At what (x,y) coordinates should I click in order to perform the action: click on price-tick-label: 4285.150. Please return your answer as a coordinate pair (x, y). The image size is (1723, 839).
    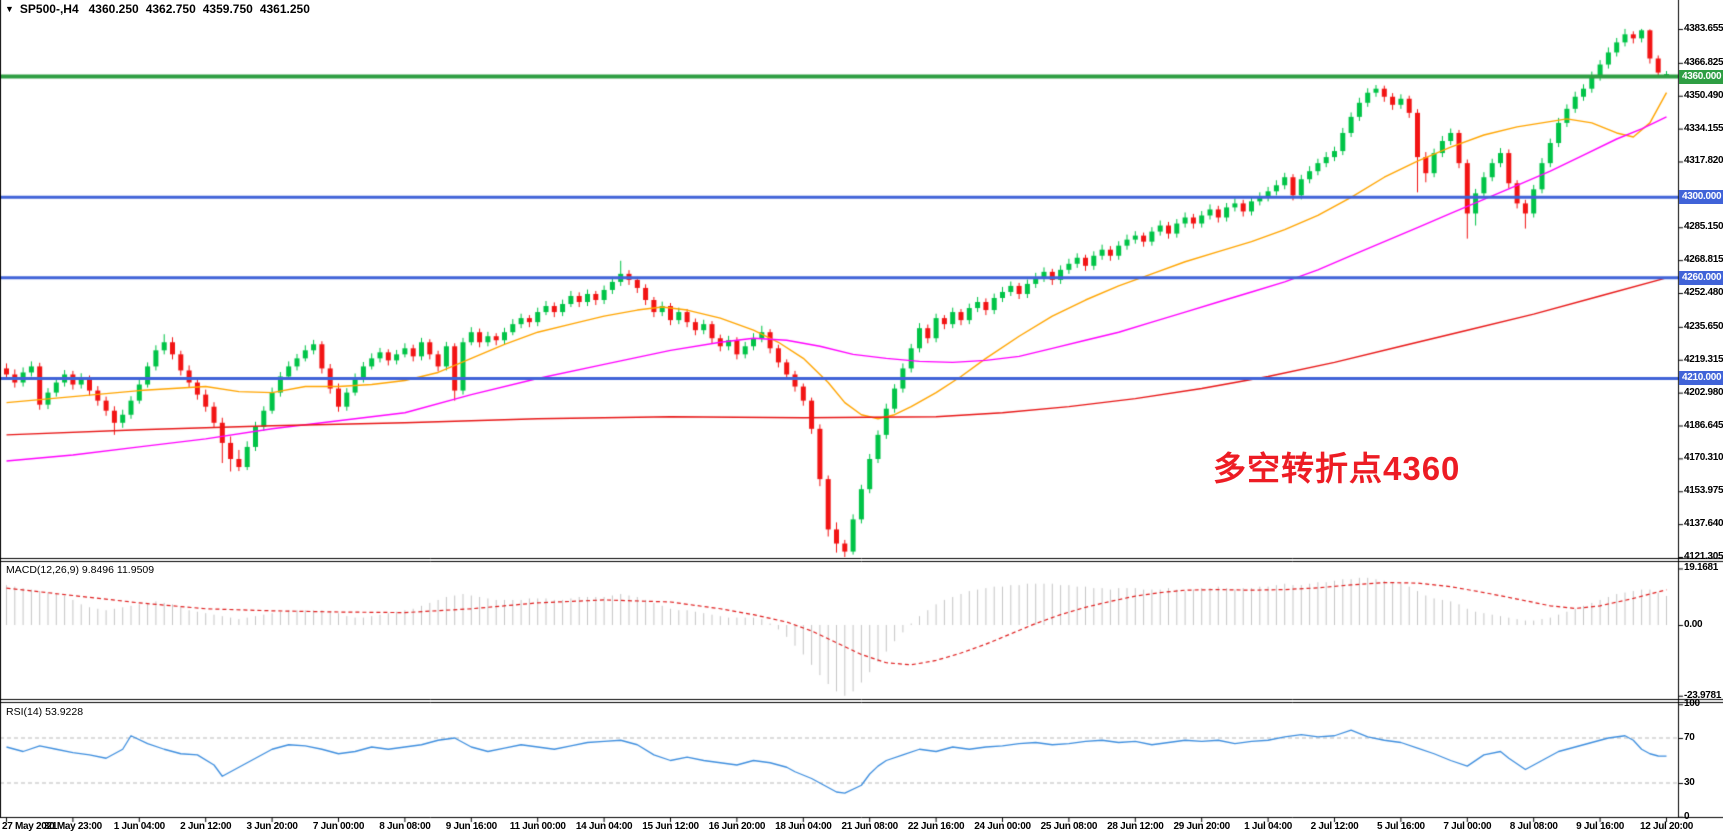
    Looking at the image, I should click on (1703, 227).